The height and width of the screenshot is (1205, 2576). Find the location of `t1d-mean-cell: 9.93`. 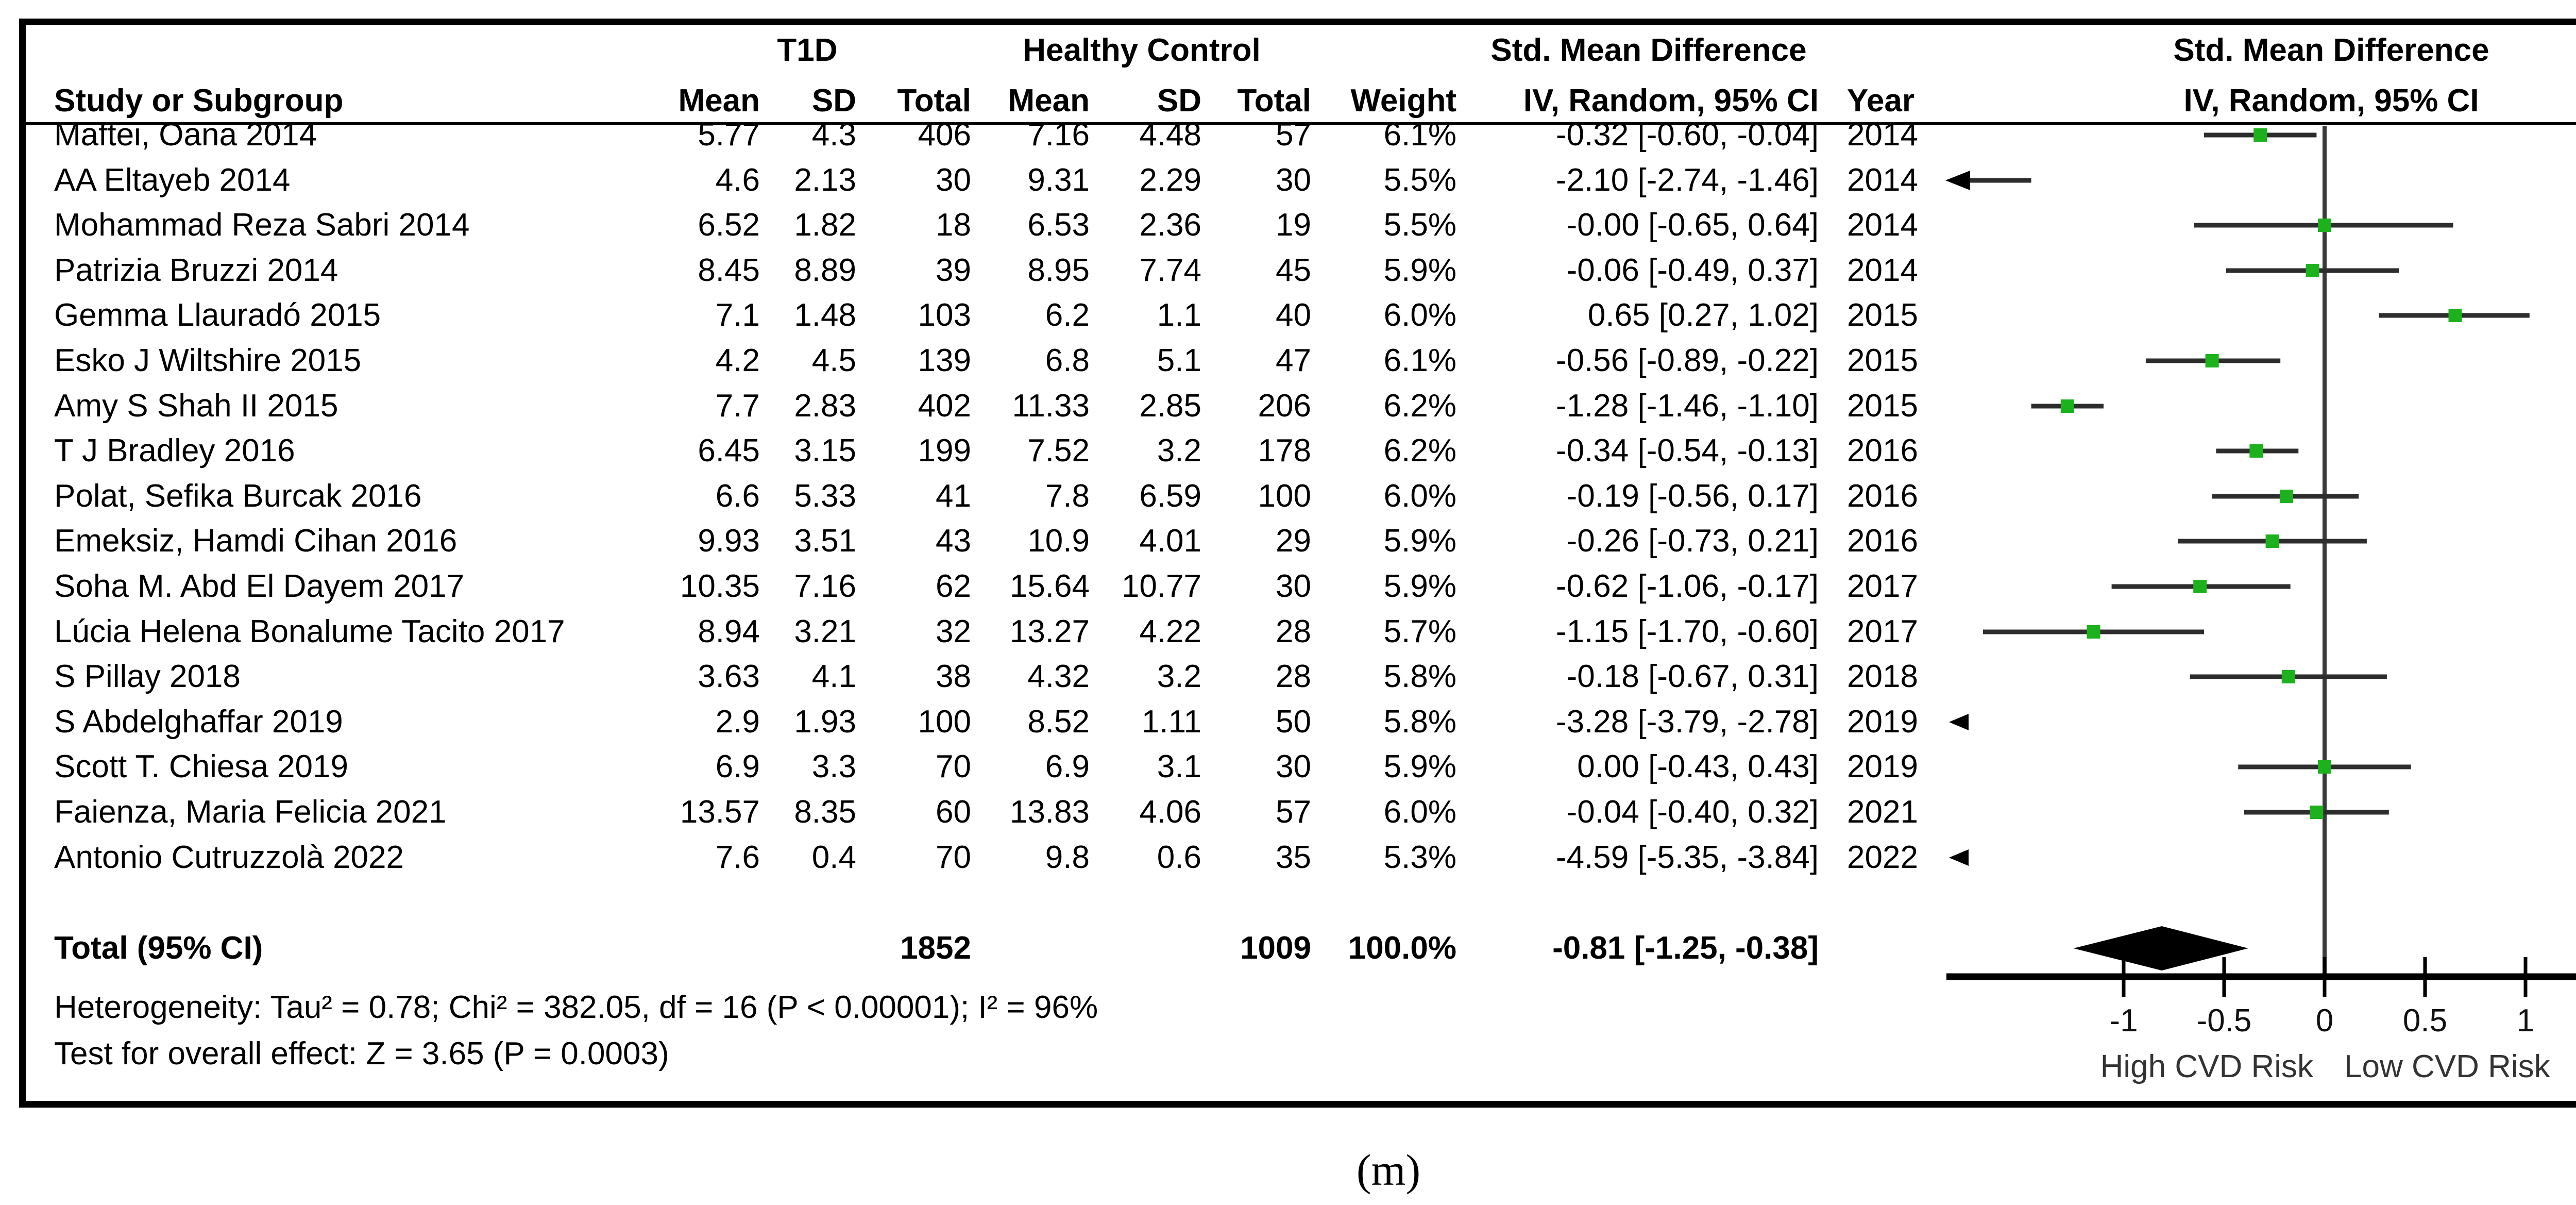

t1d-mean-cell: 9.93 is located at coordinates (729, 541).